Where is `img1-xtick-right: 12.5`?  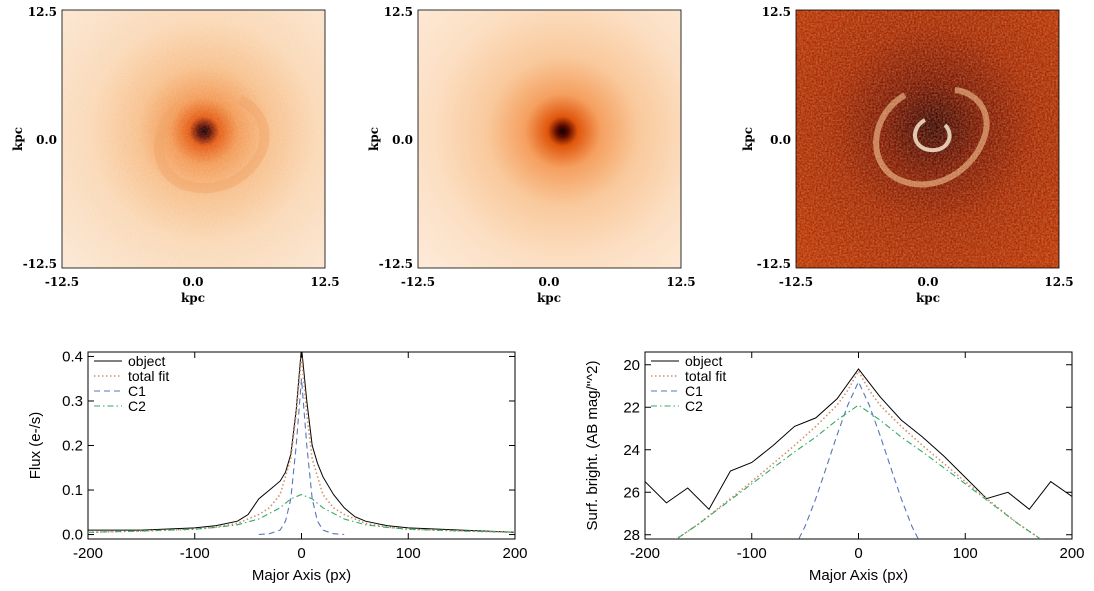 img1-xtick-right: 12.5 is located at coordinates (324, 282).